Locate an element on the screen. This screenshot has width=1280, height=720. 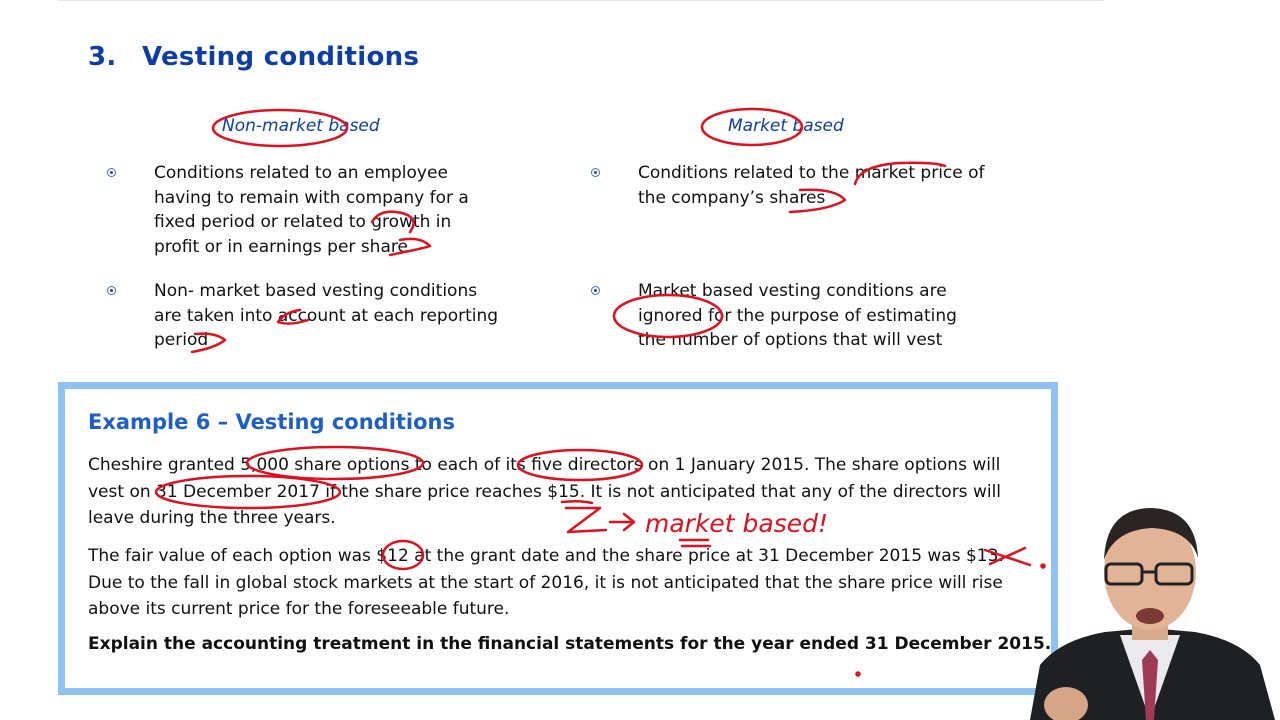
section-title-text: Vesting conditions is located at coordinates (281, 57).